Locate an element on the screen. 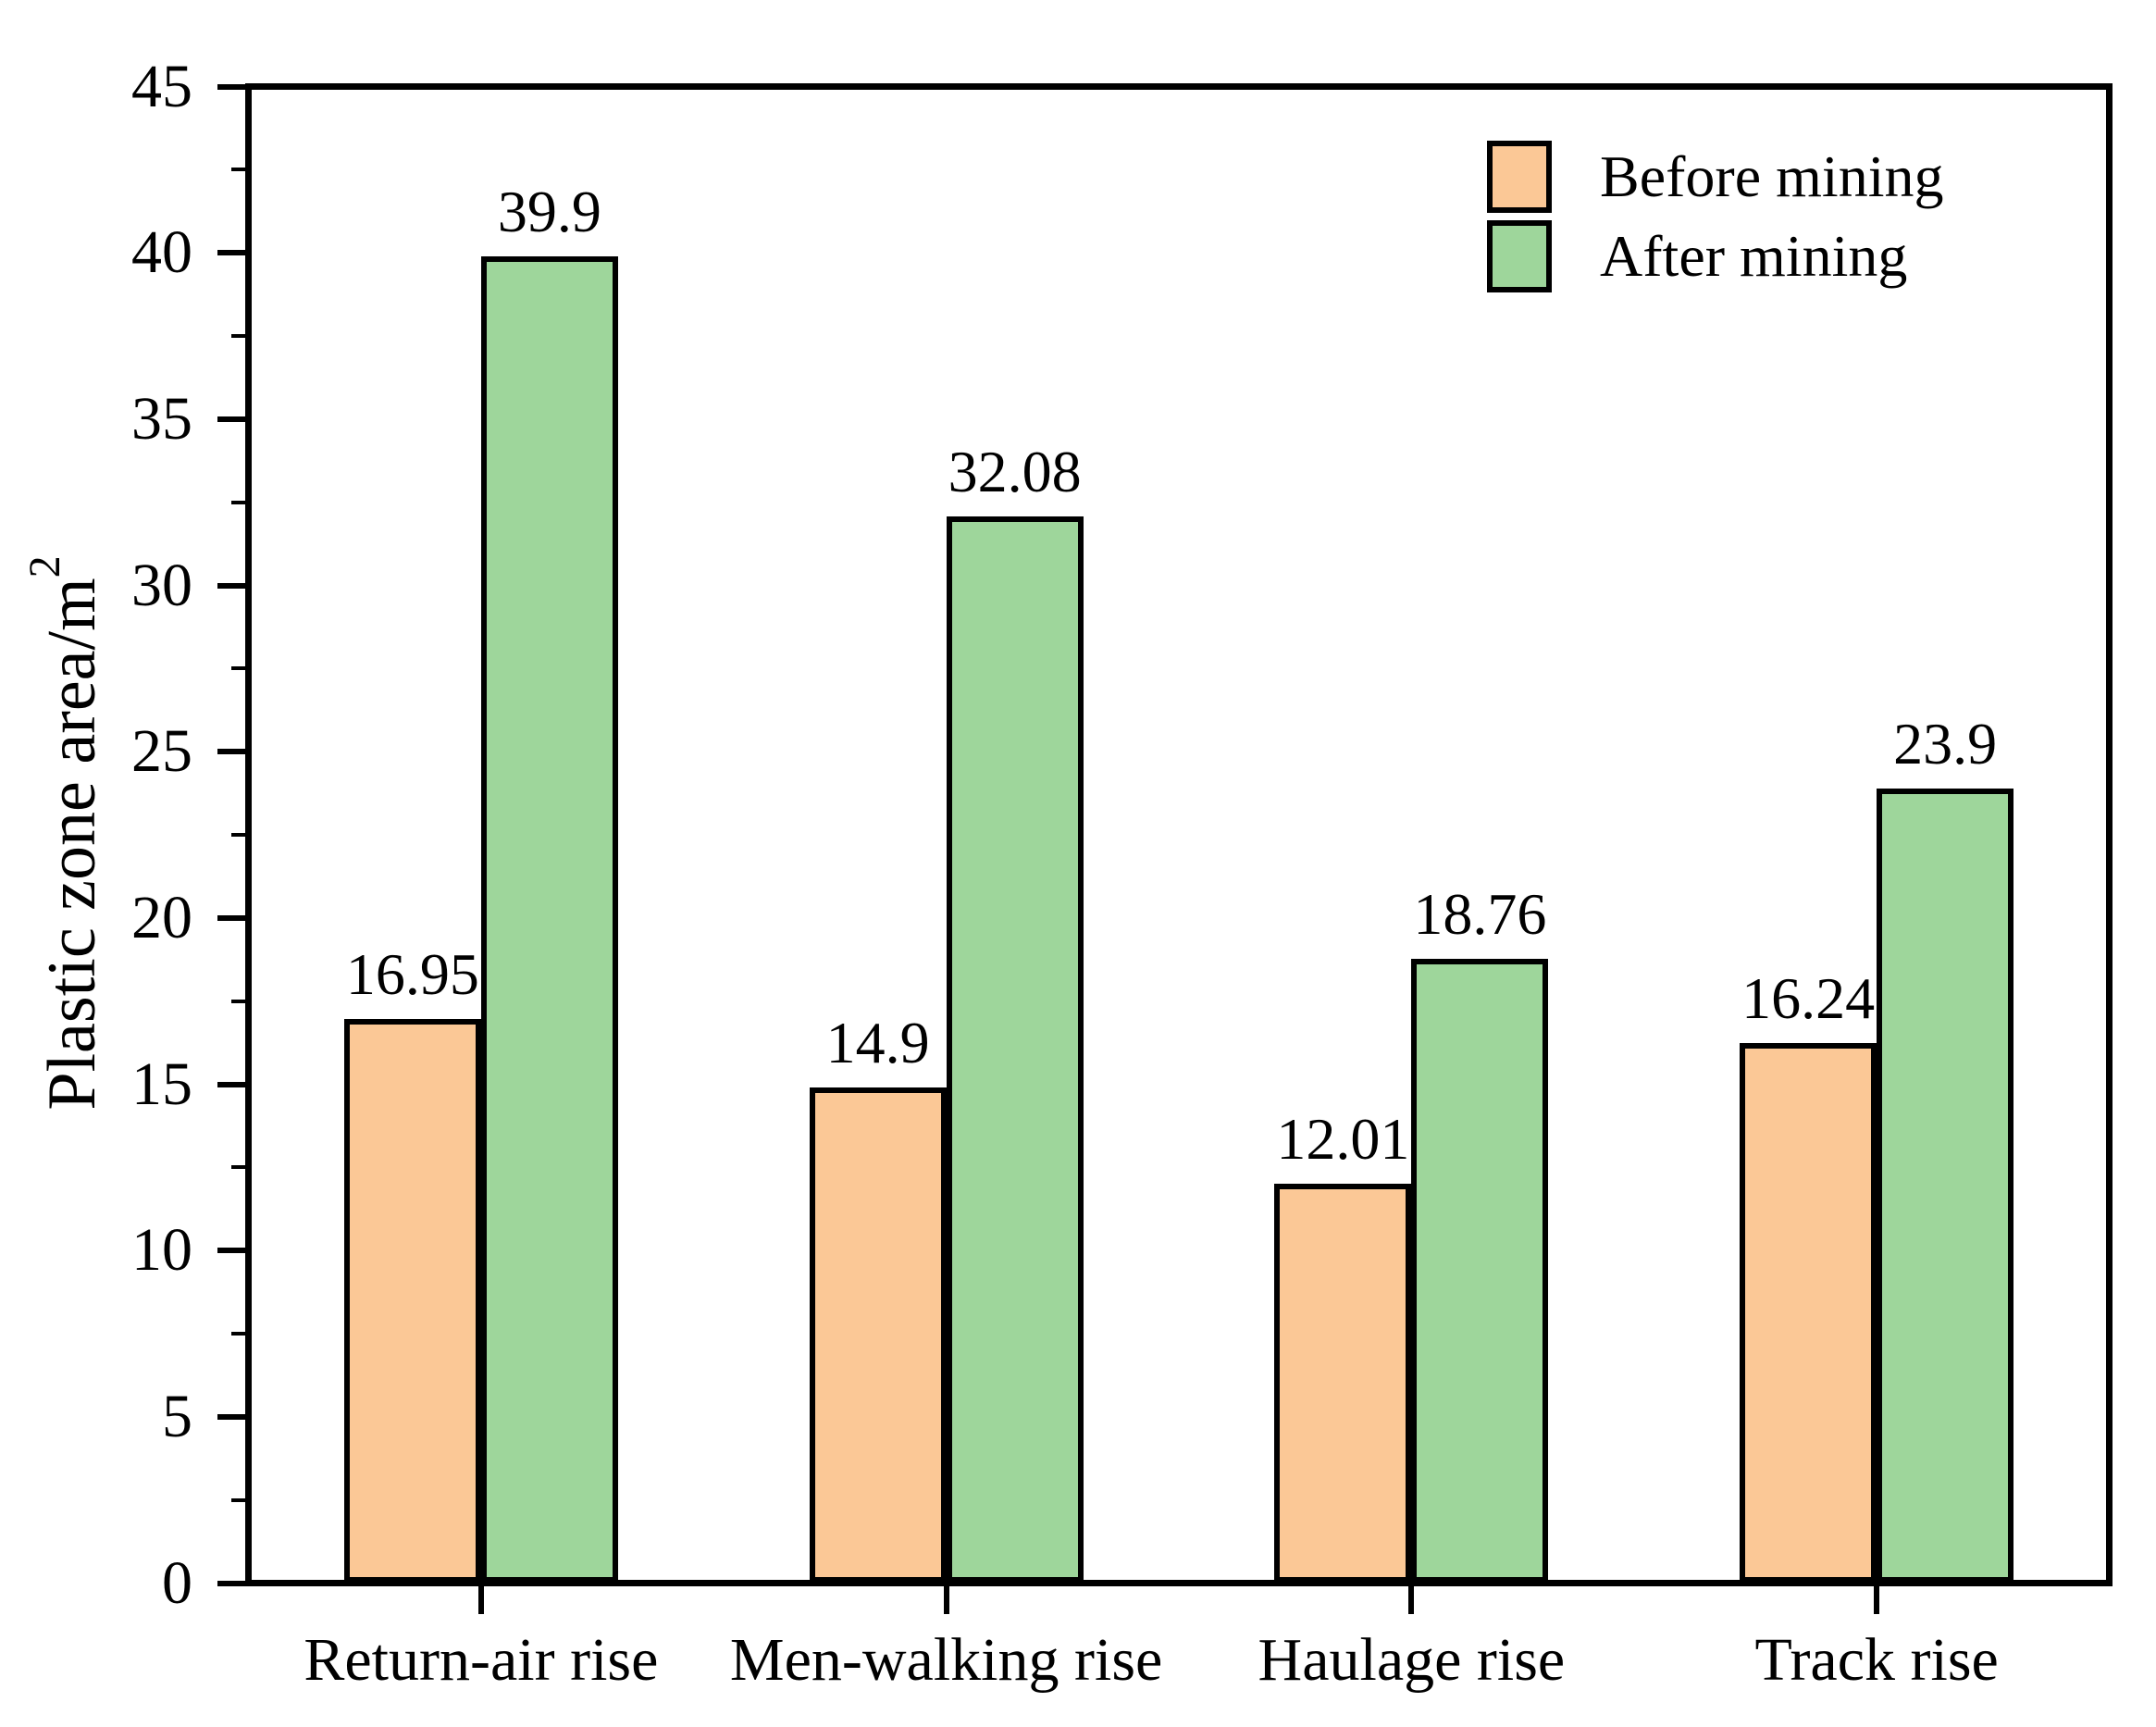  x-category-label: Men-walking rise is located at coordinates (946, 1660).